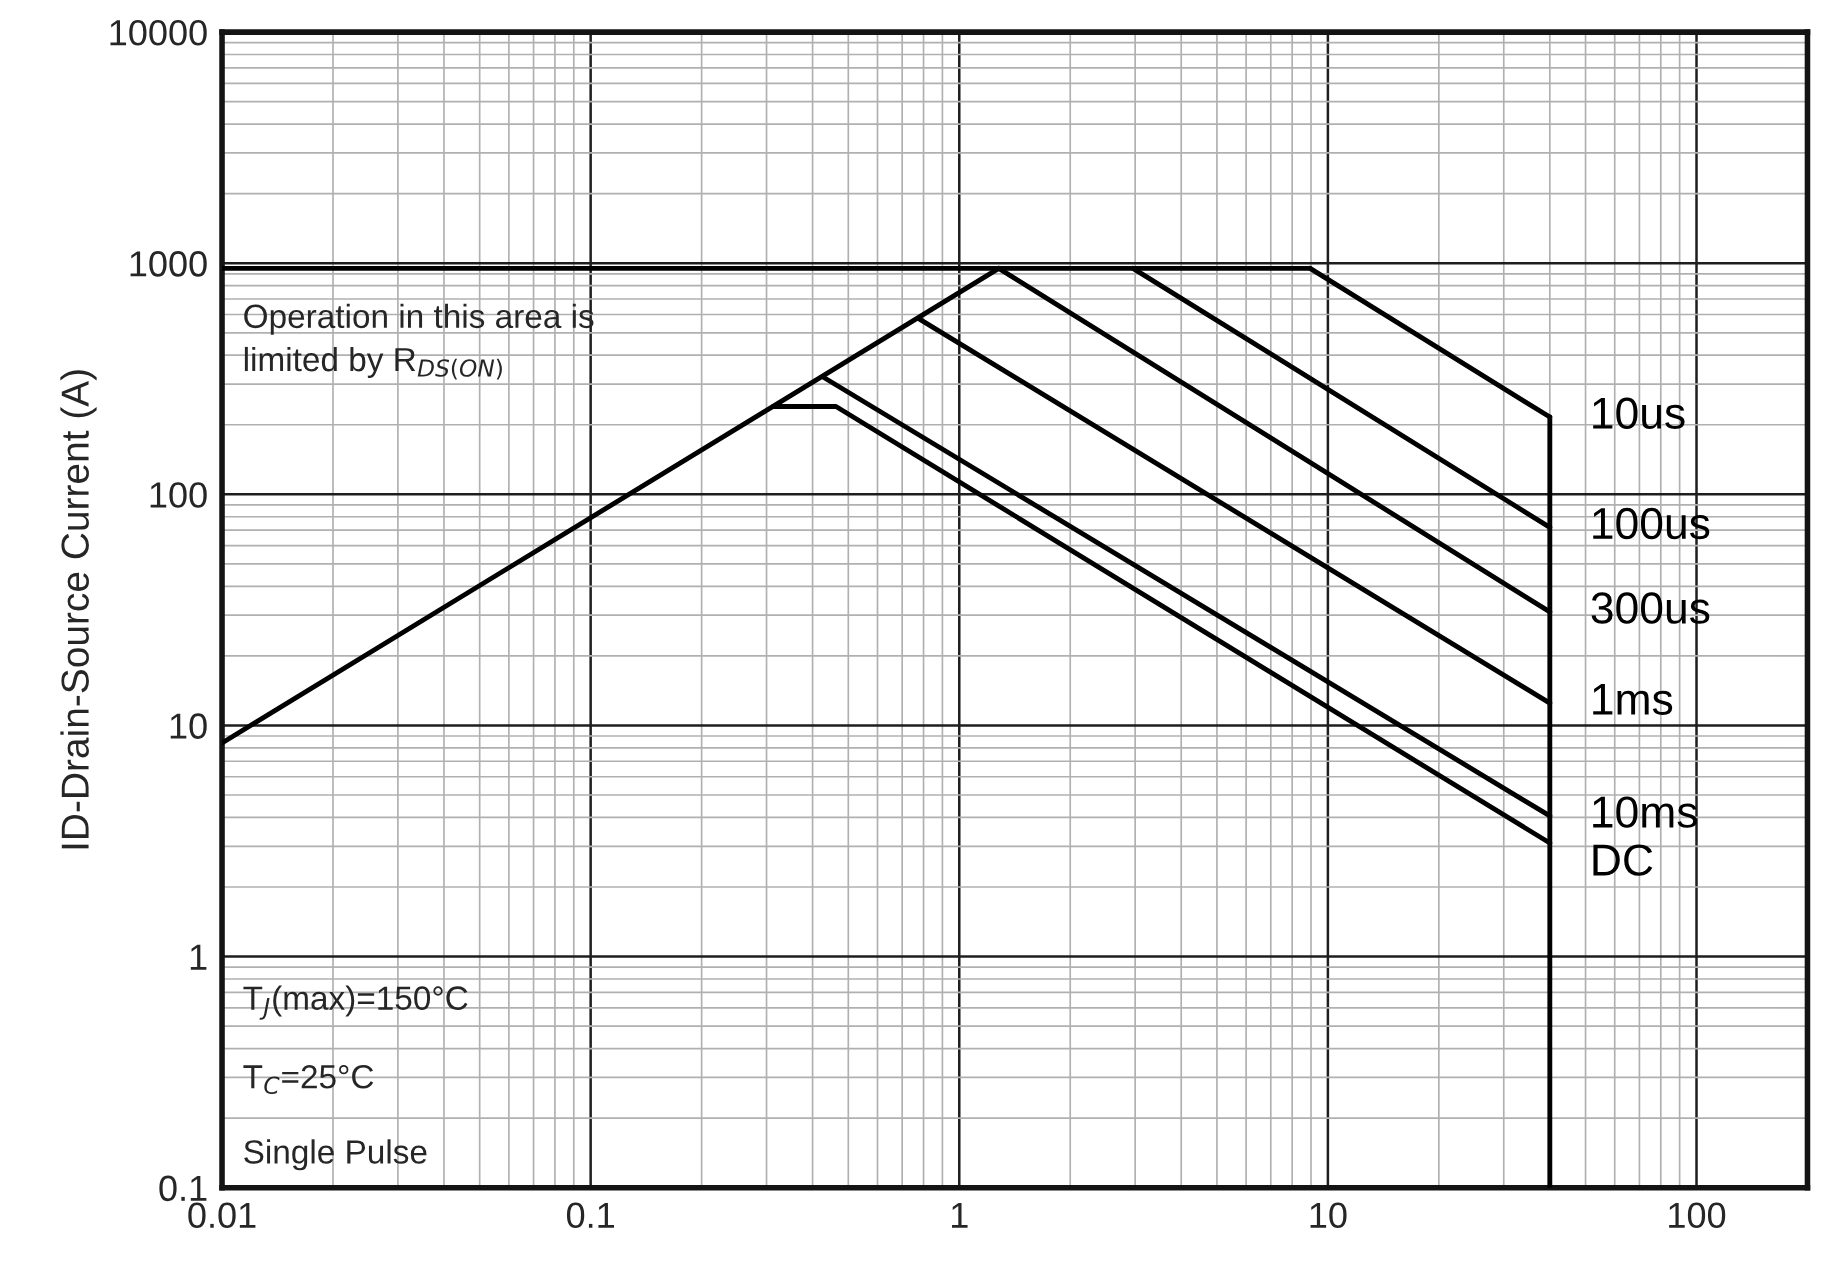 Image resolution: width=1835 pixels, height=1284 pixels. Describe the element at coordinates (158, 32) in the screenshot. I see `y-tick-label: 10000` at that location.